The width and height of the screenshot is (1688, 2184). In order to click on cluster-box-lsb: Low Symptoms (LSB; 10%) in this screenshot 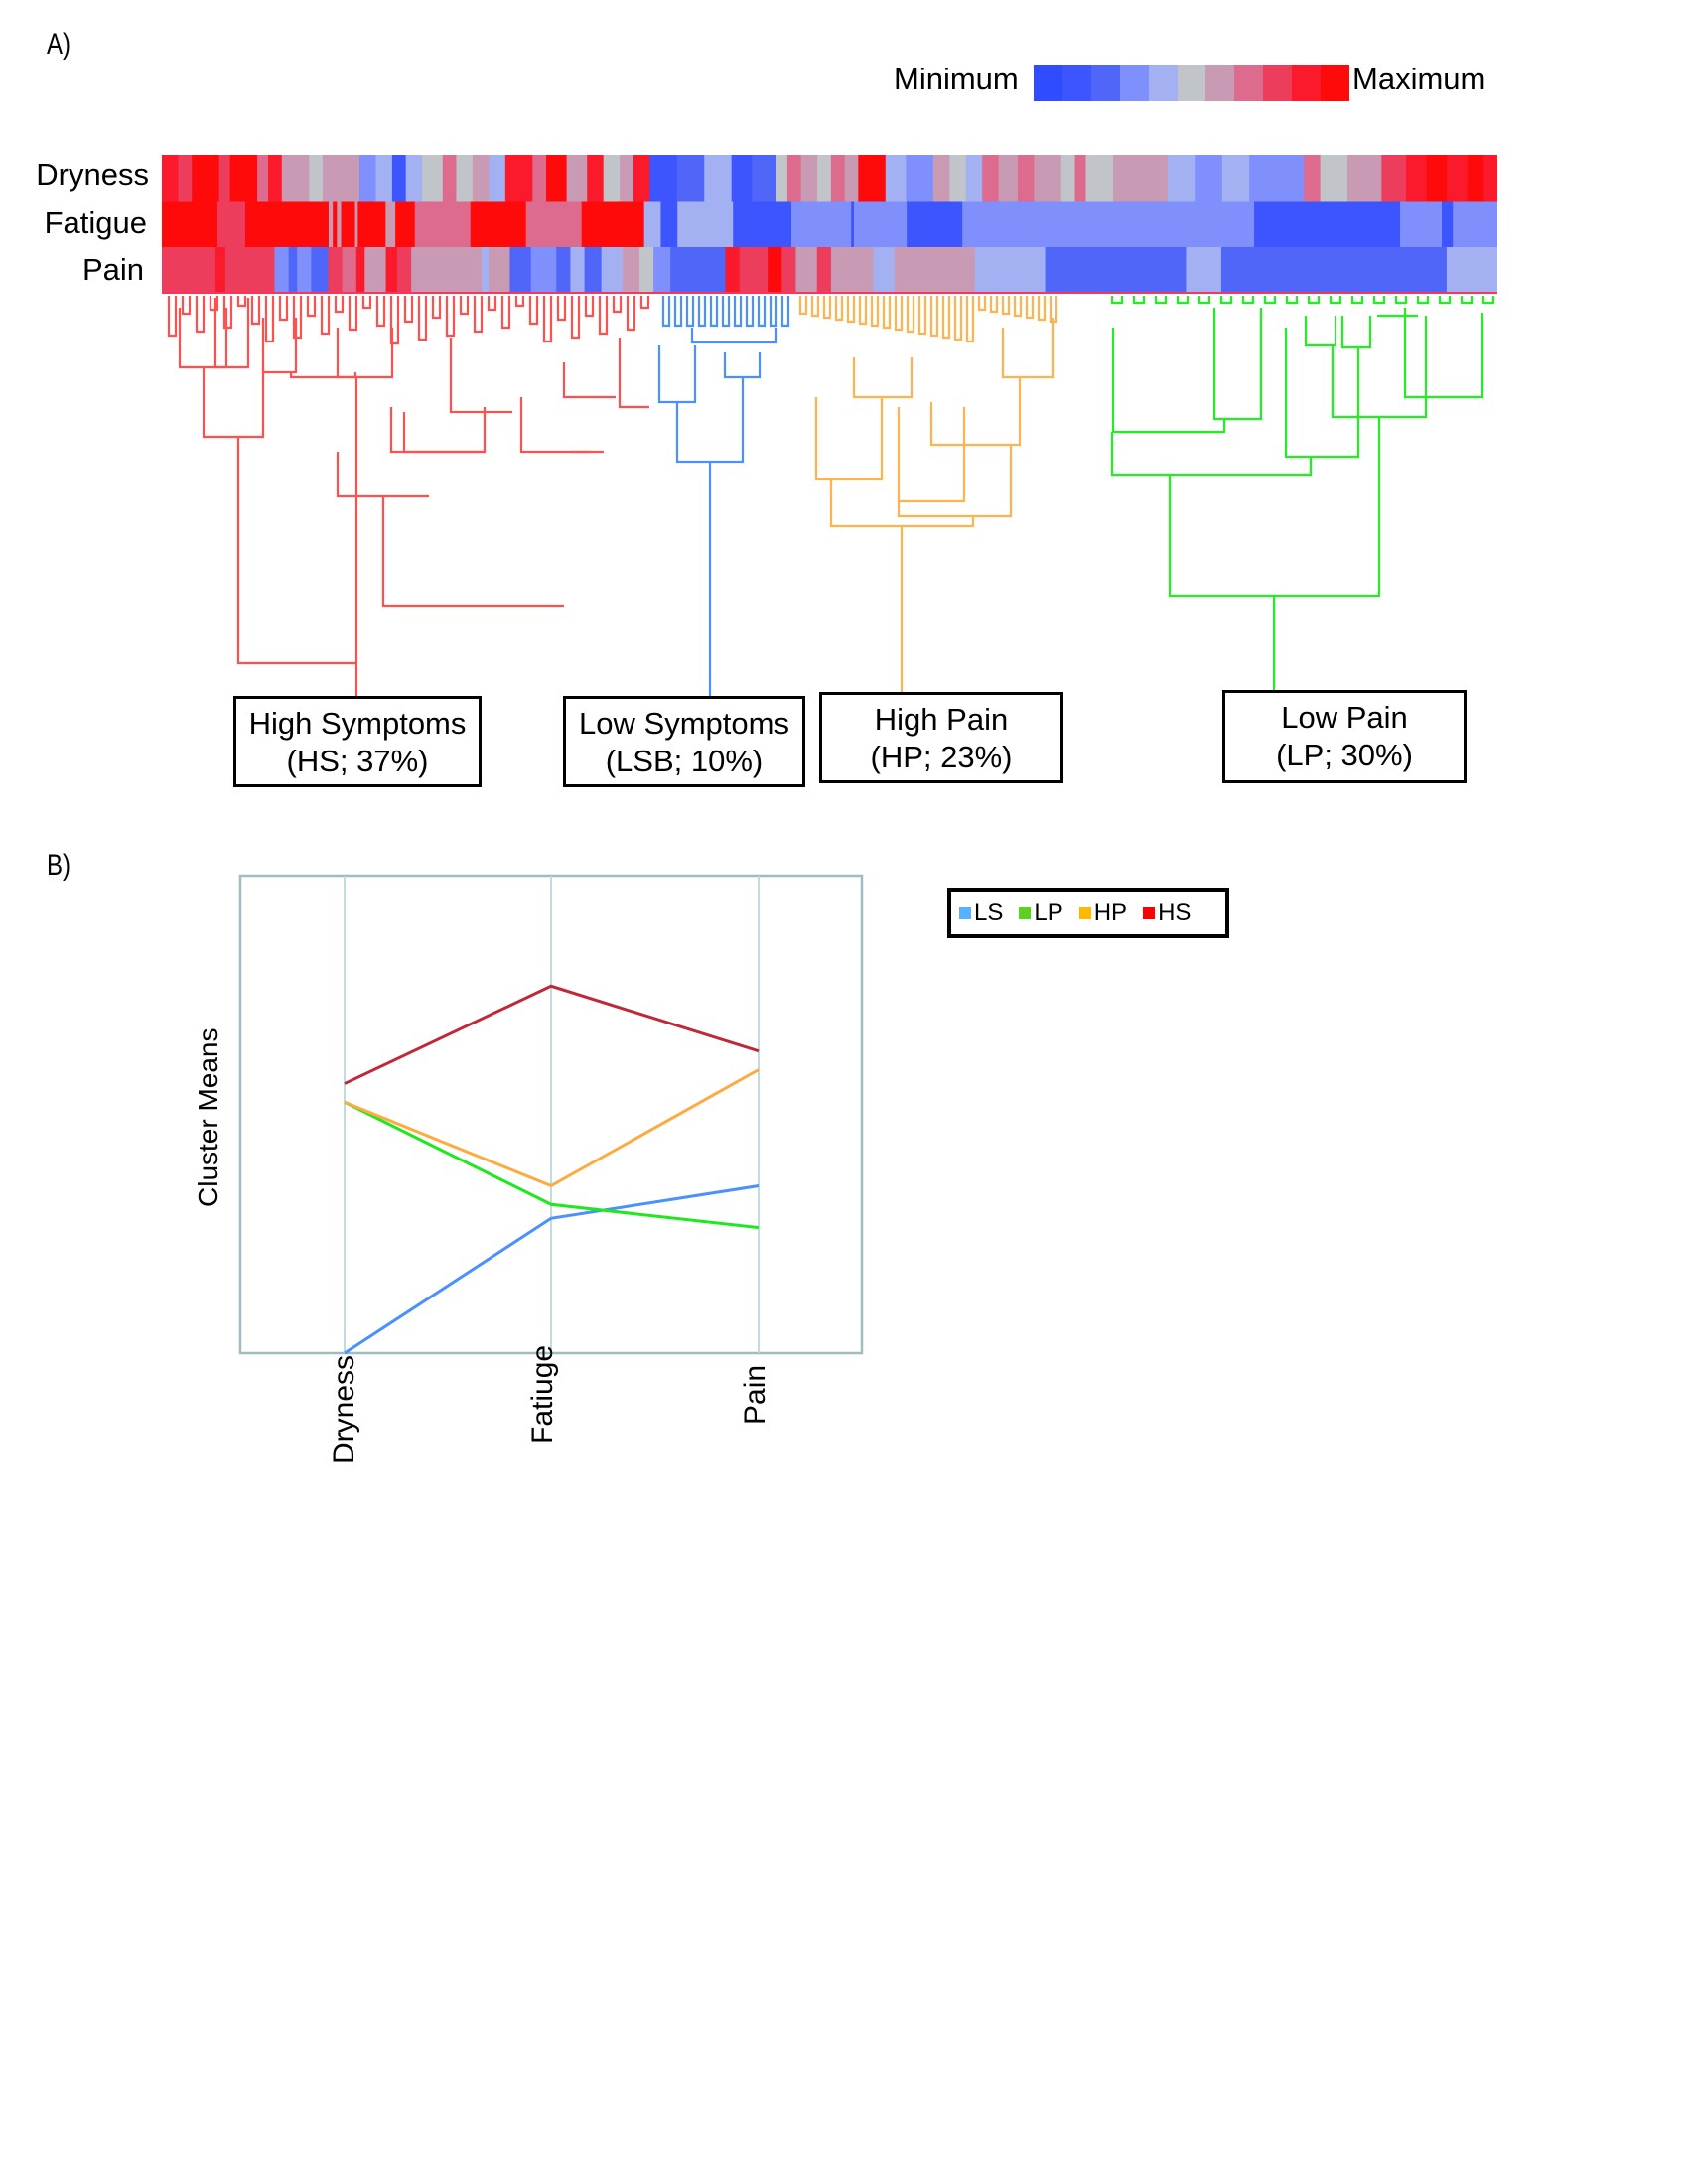, I will do `click(684, 741)`.